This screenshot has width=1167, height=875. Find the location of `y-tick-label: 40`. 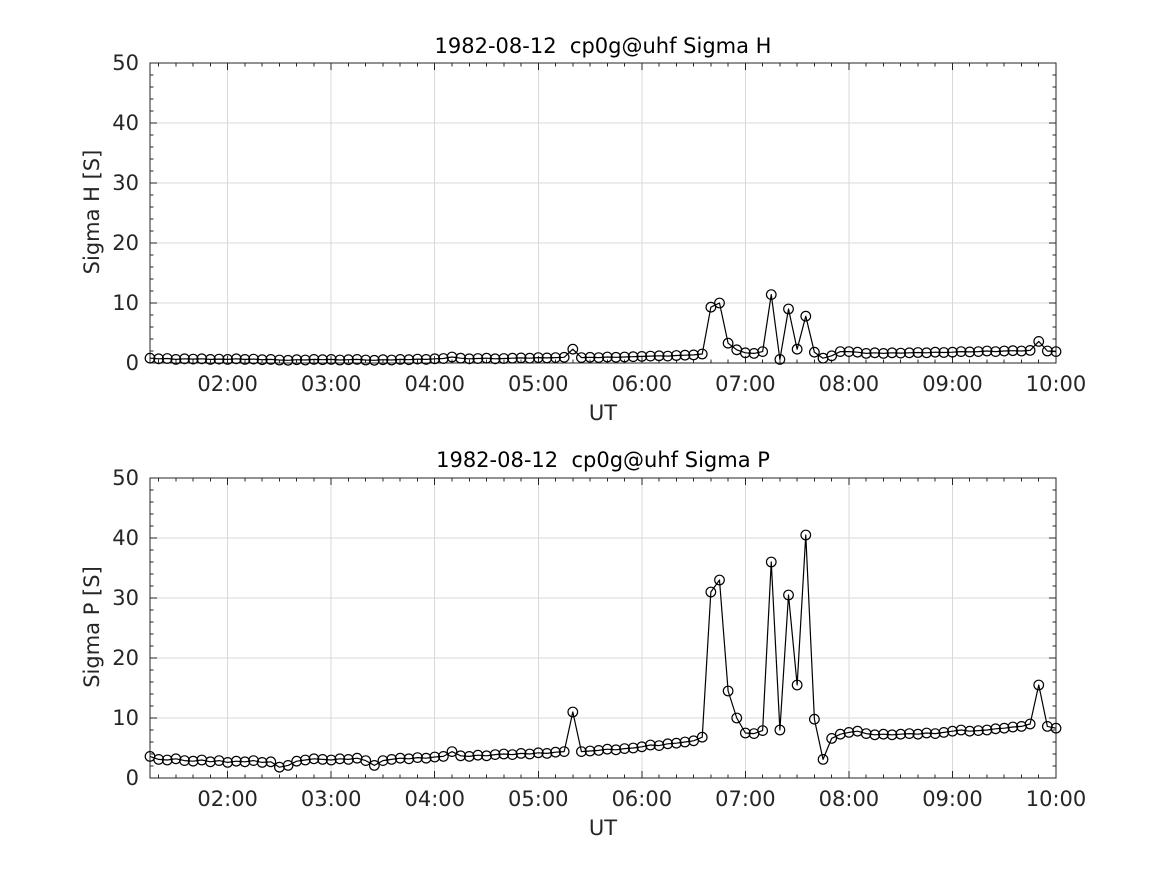

y-tick-label: 40 is located at coordinates (125, 123).